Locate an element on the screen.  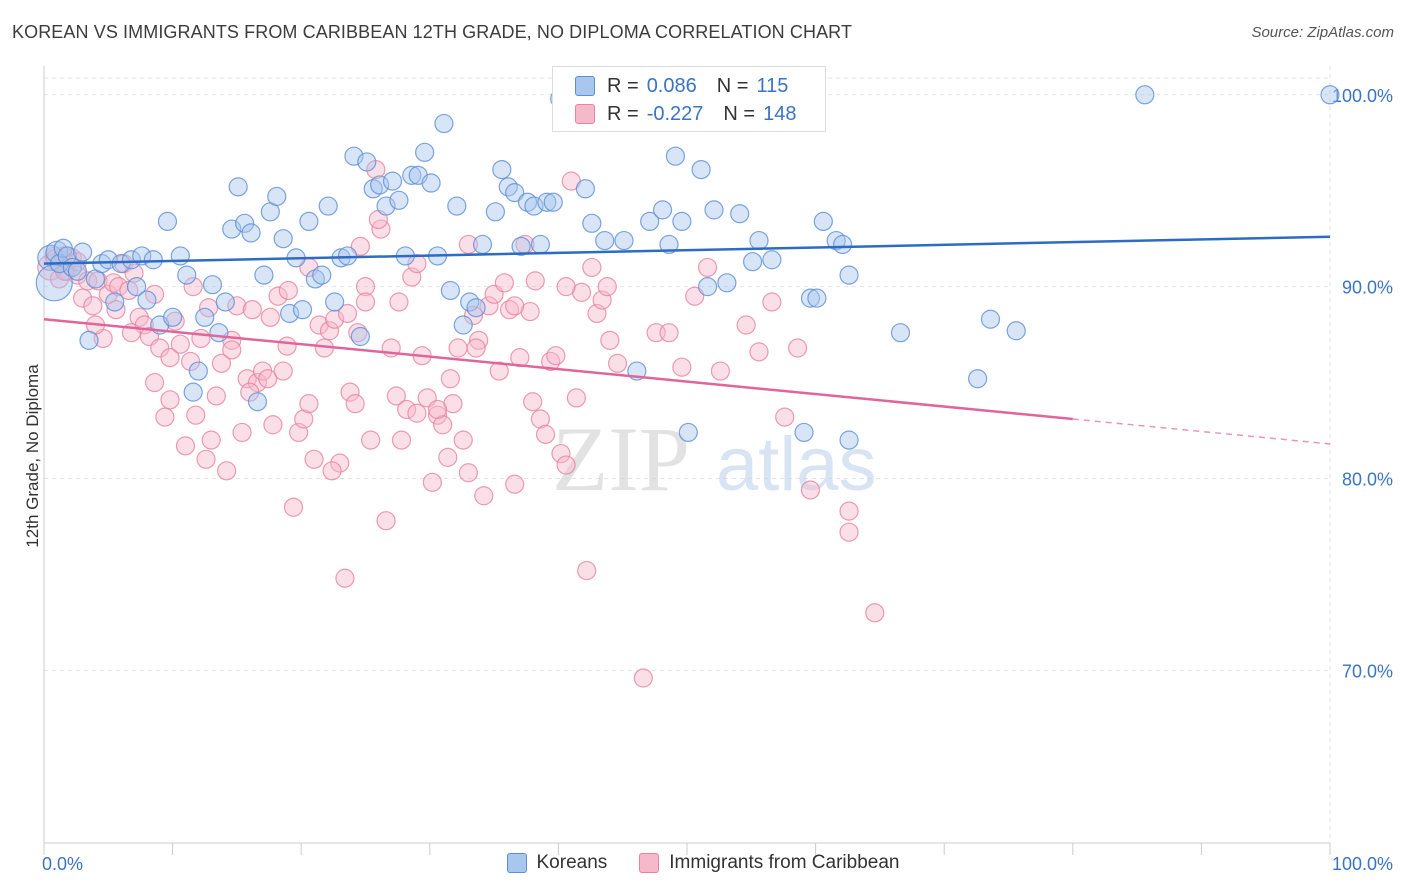
legend-label-koreans: Koreans is located at coordinates (572, 862).